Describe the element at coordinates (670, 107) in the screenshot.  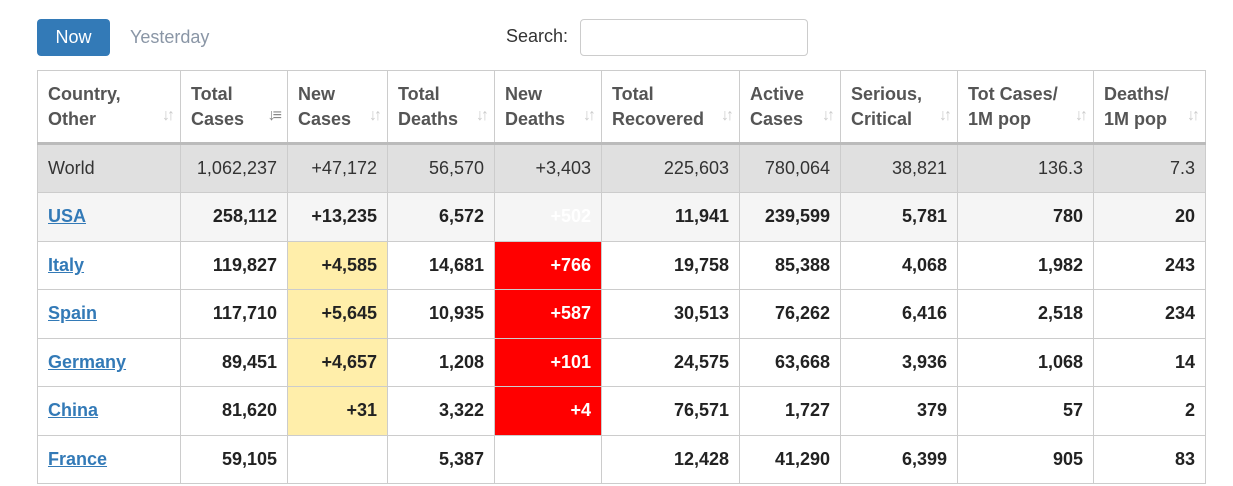
I see `column-header: Total Recovered ↓↑` at that location.